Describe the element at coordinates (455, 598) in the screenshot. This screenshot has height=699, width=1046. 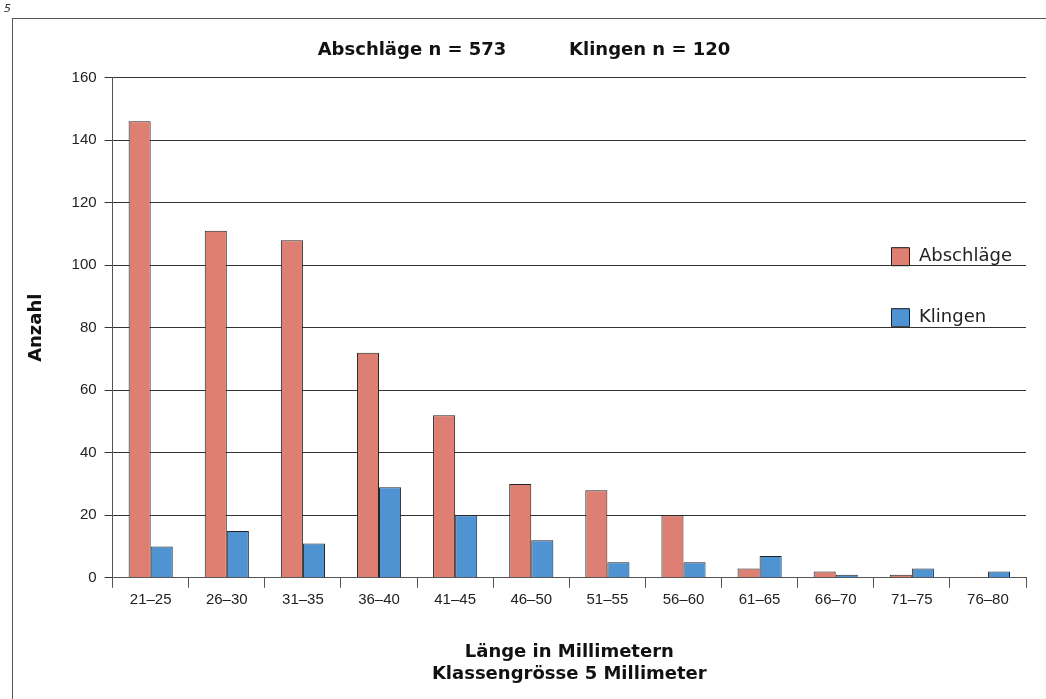
I see `x-tick-label: 41–45` at that location.